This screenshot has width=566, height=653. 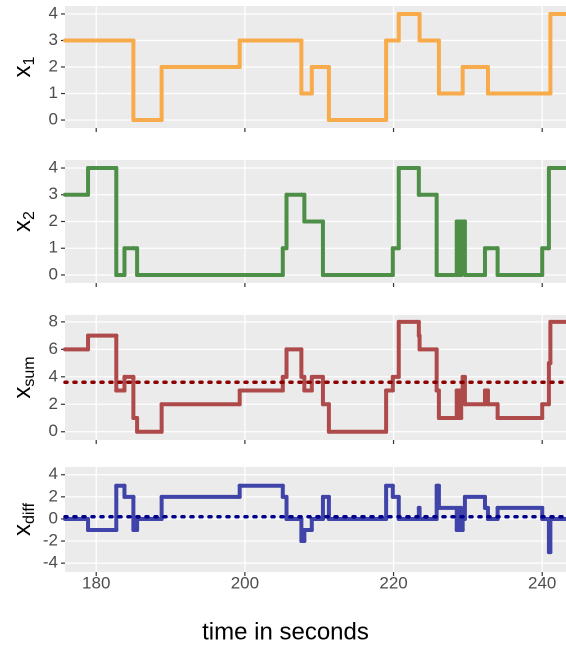 What do you see at coordinates (542, 582) in the screenshot?
I see `x-tick-label: 240` at bounding box center [542, 582].